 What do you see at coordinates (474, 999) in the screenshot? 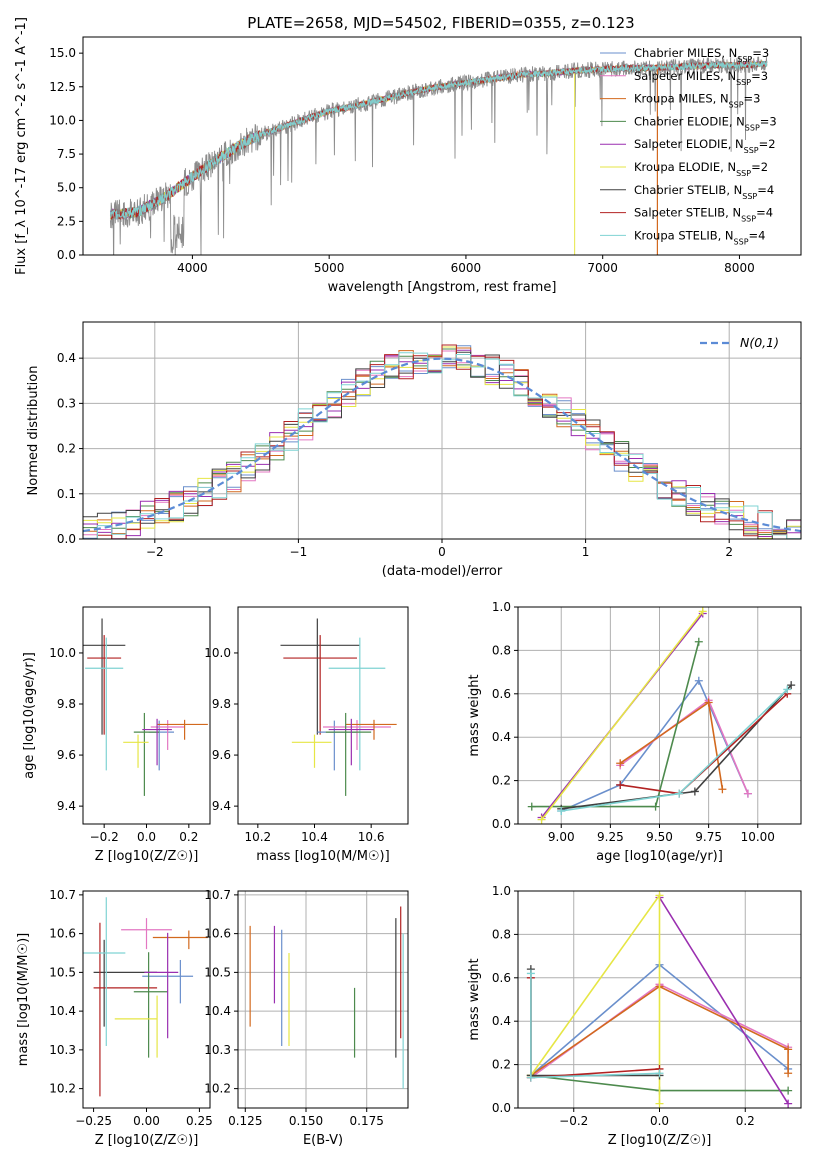
I see `y-axis-label: mass weight` at bounding box center [474, 999].